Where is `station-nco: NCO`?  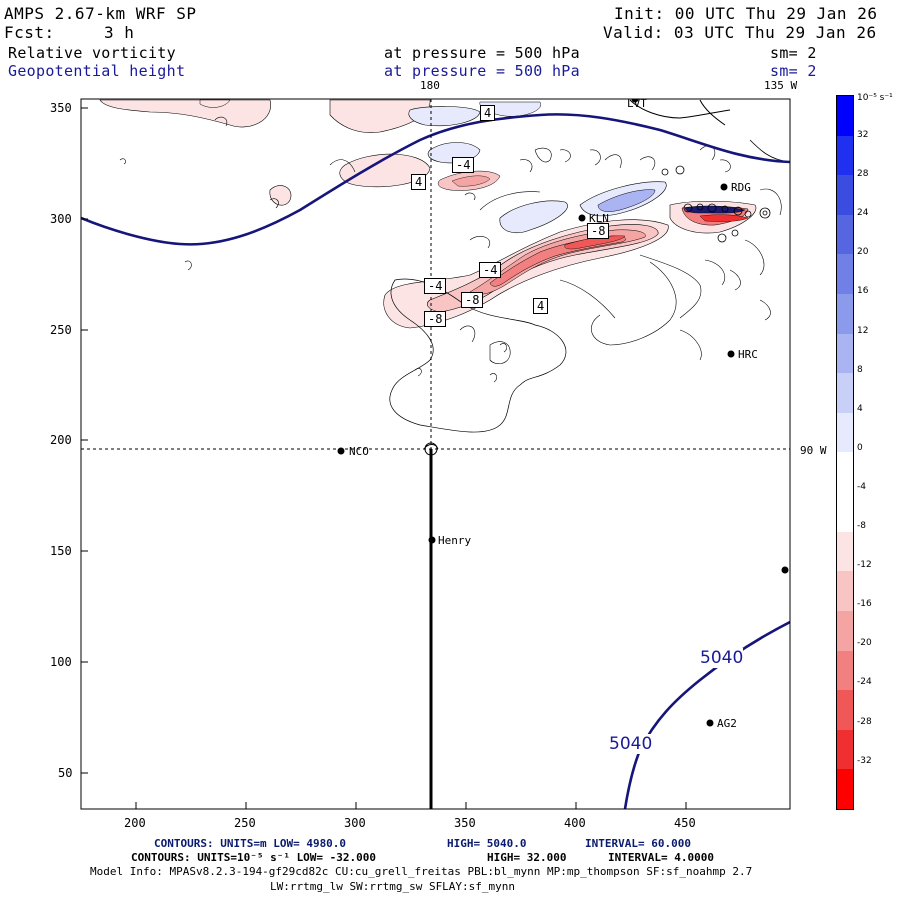 station-nco: NCO is located at coordinates (359, 451).